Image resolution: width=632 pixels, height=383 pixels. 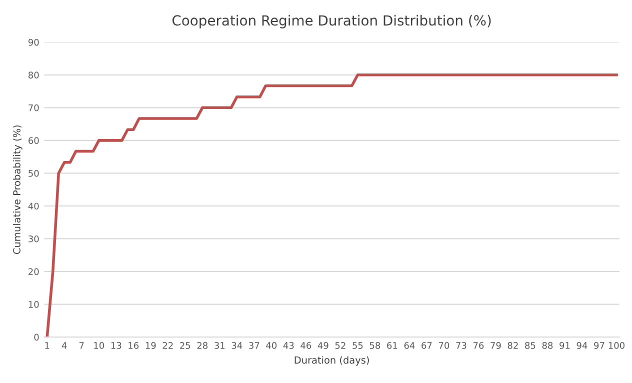 What do you see at coordinates (33, 206) in the screenshot?
I see `y-tick-label: 40` at bounding box center [33, 206].